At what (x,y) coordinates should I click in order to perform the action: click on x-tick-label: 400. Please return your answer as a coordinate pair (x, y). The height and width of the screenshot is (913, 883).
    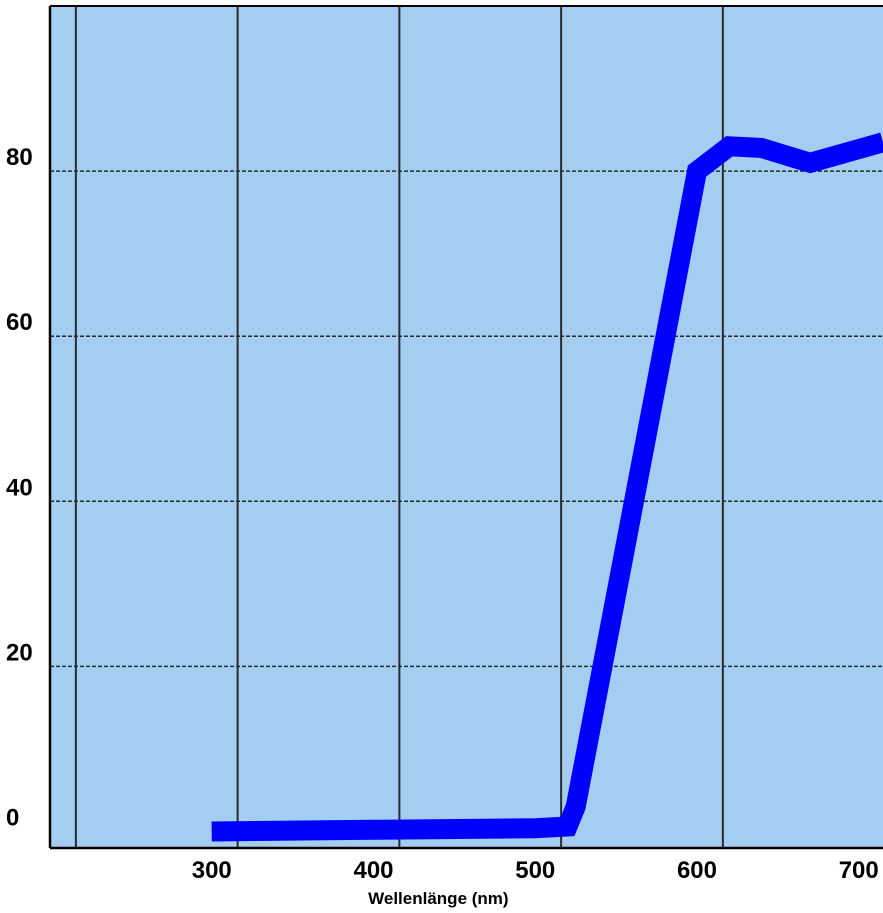
    Looking at the image, I should click on (373, 870).